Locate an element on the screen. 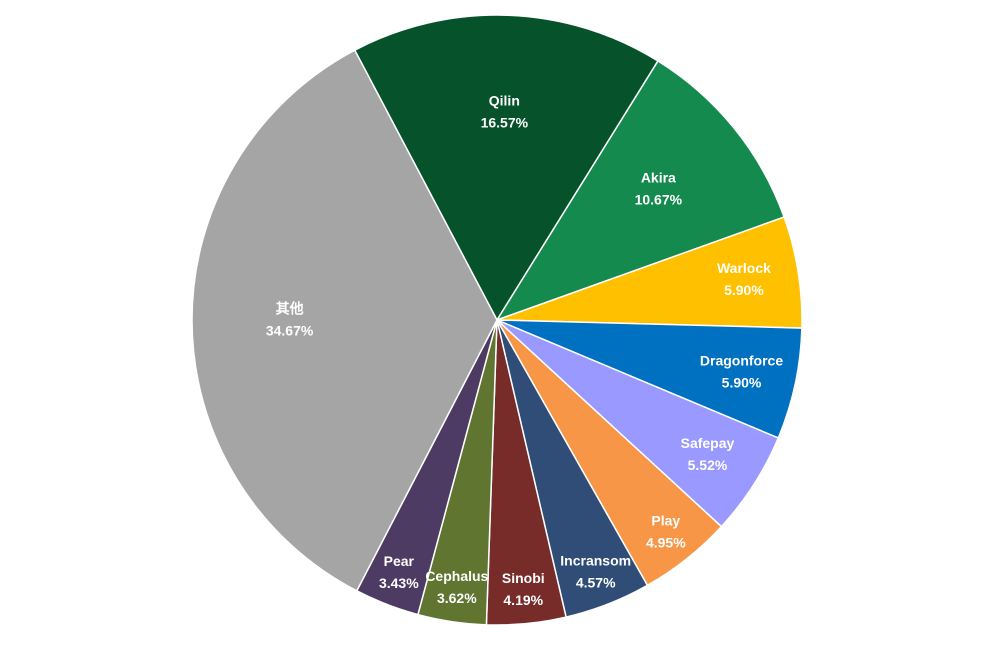  slice-label: Play is located at coordinates (665, 520).